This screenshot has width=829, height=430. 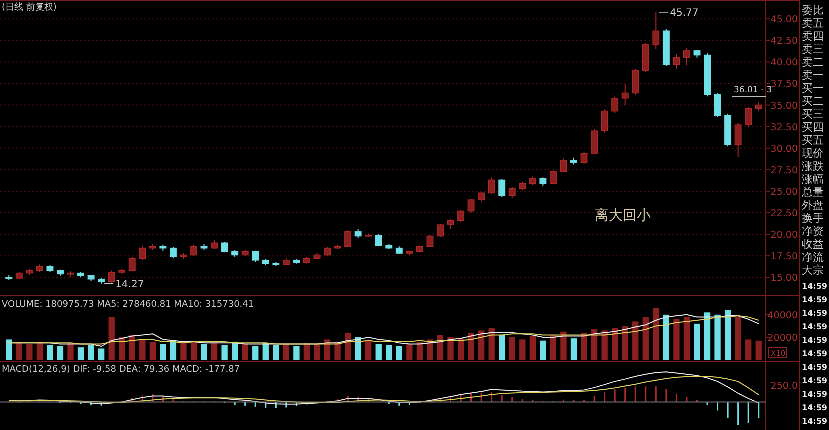 What do you see at coordinates (813, 231) in the screenshot?
I see `text: 净资` at bounding box center [813, 231].